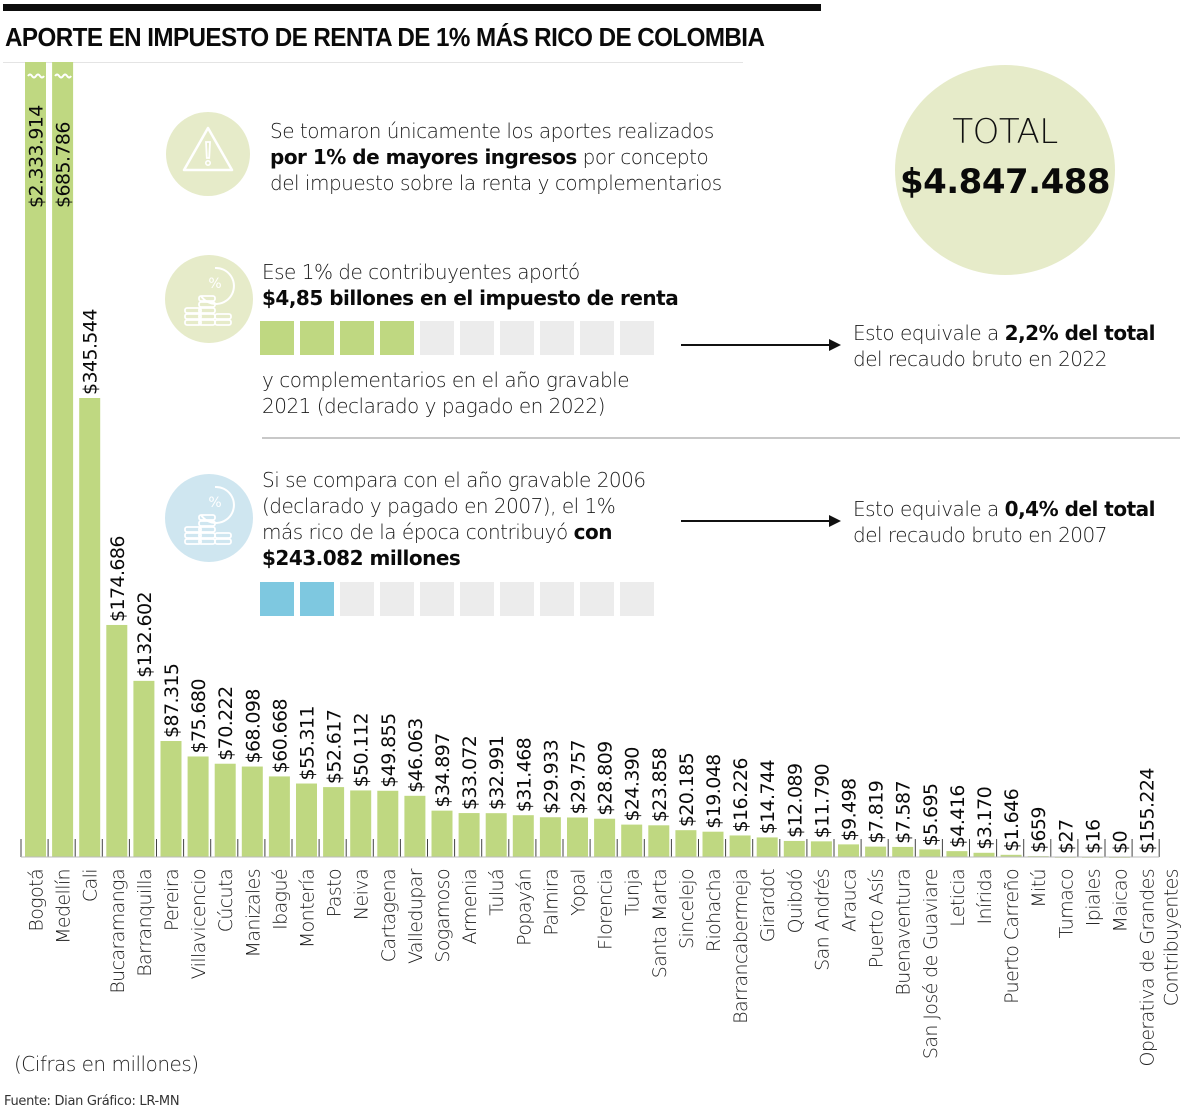 The height and width of the screenshot is (1116, 1200). What do you see at coordinates (929, 333) in the screenshot?
I see `note2-equiv-prefix: Esto equivale a` at bounding box center [929, 333].